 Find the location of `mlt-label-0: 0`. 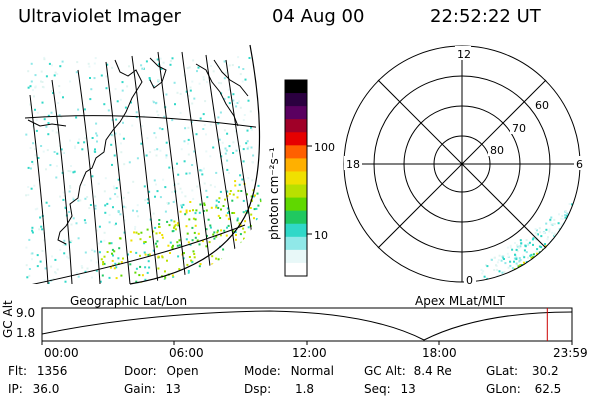

mlt-label-0: 0 is located at coordinates (469, 280).